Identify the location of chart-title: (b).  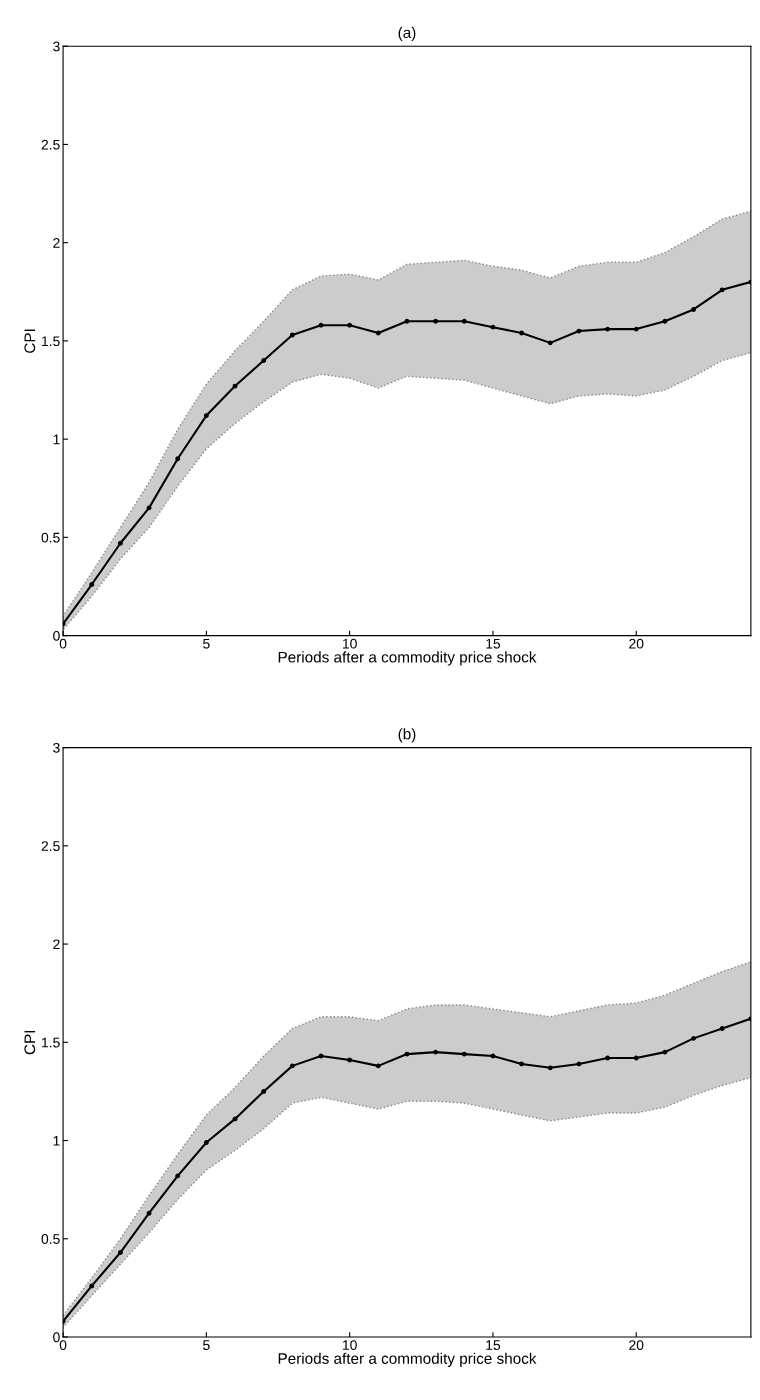
(407, 735).